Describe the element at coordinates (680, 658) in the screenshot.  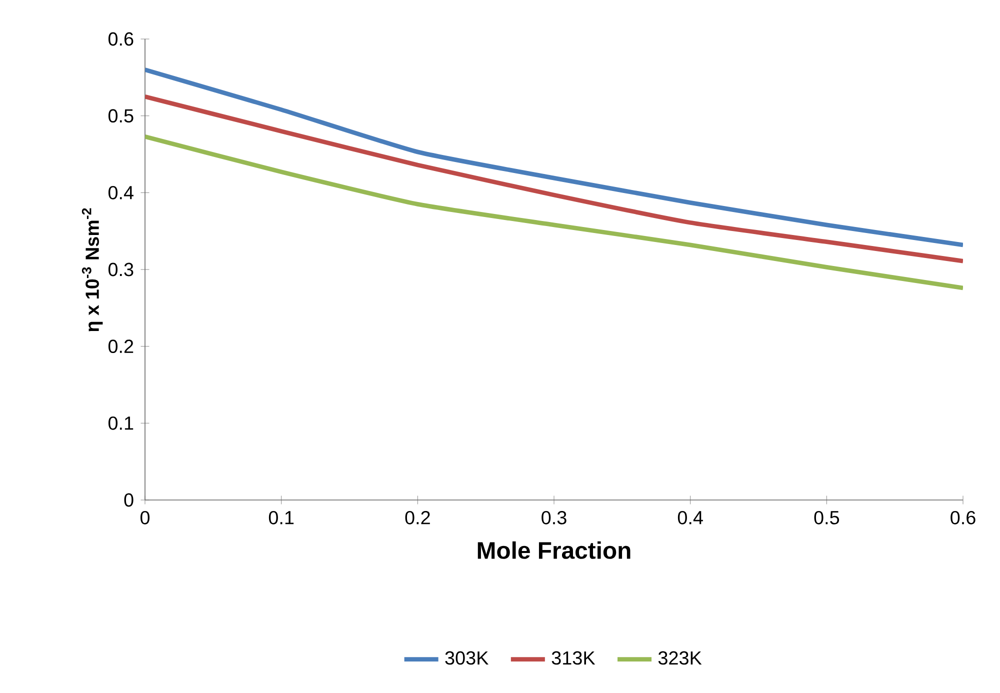
I see `legend-label: 323K` at that location.